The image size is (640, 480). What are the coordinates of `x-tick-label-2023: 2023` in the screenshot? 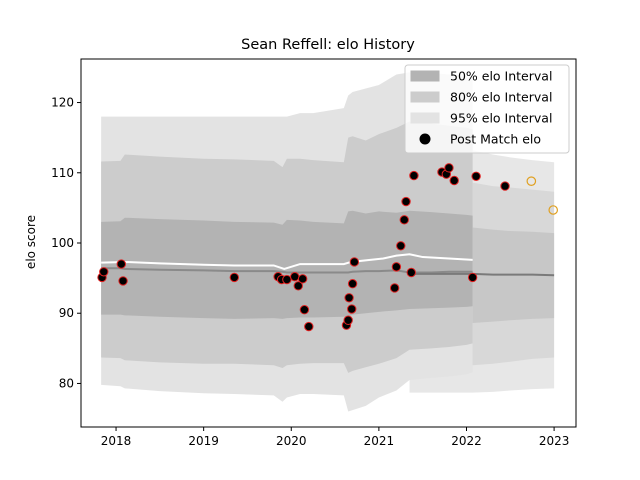 It's located at (554, 441).